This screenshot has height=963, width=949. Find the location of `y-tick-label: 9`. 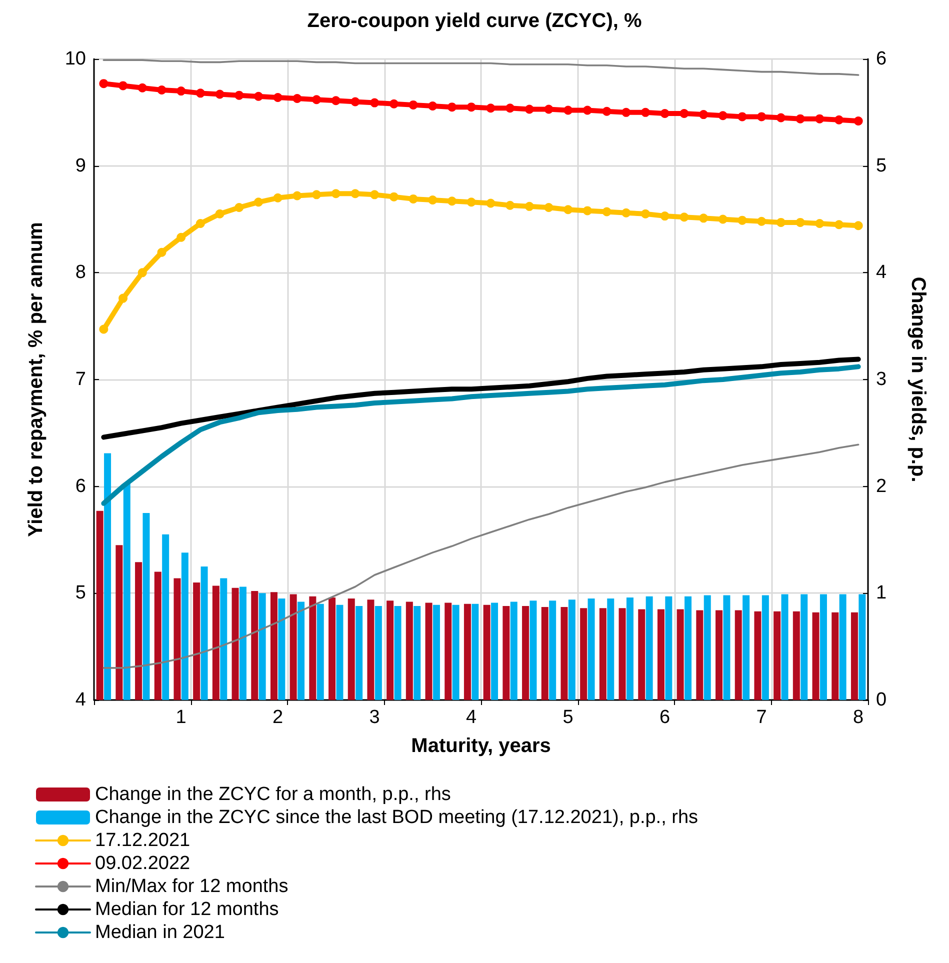

y-tick-label: 9 is located at coordinates (80, 165).